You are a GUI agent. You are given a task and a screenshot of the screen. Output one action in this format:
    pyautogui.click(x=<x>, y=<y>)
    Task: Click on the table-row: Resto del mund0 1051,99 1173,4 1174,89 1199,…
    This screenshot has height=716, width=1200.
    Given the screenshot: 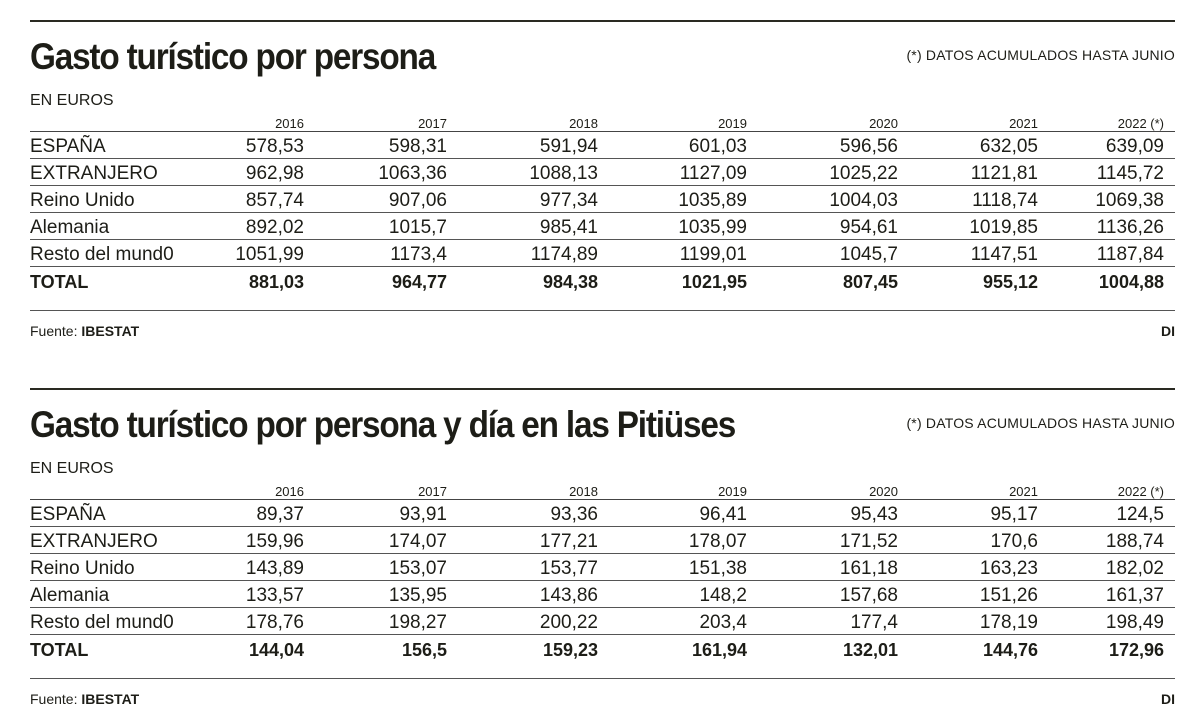 What is the action you would take?
    pyautogui.click(x=602, y=253)
    